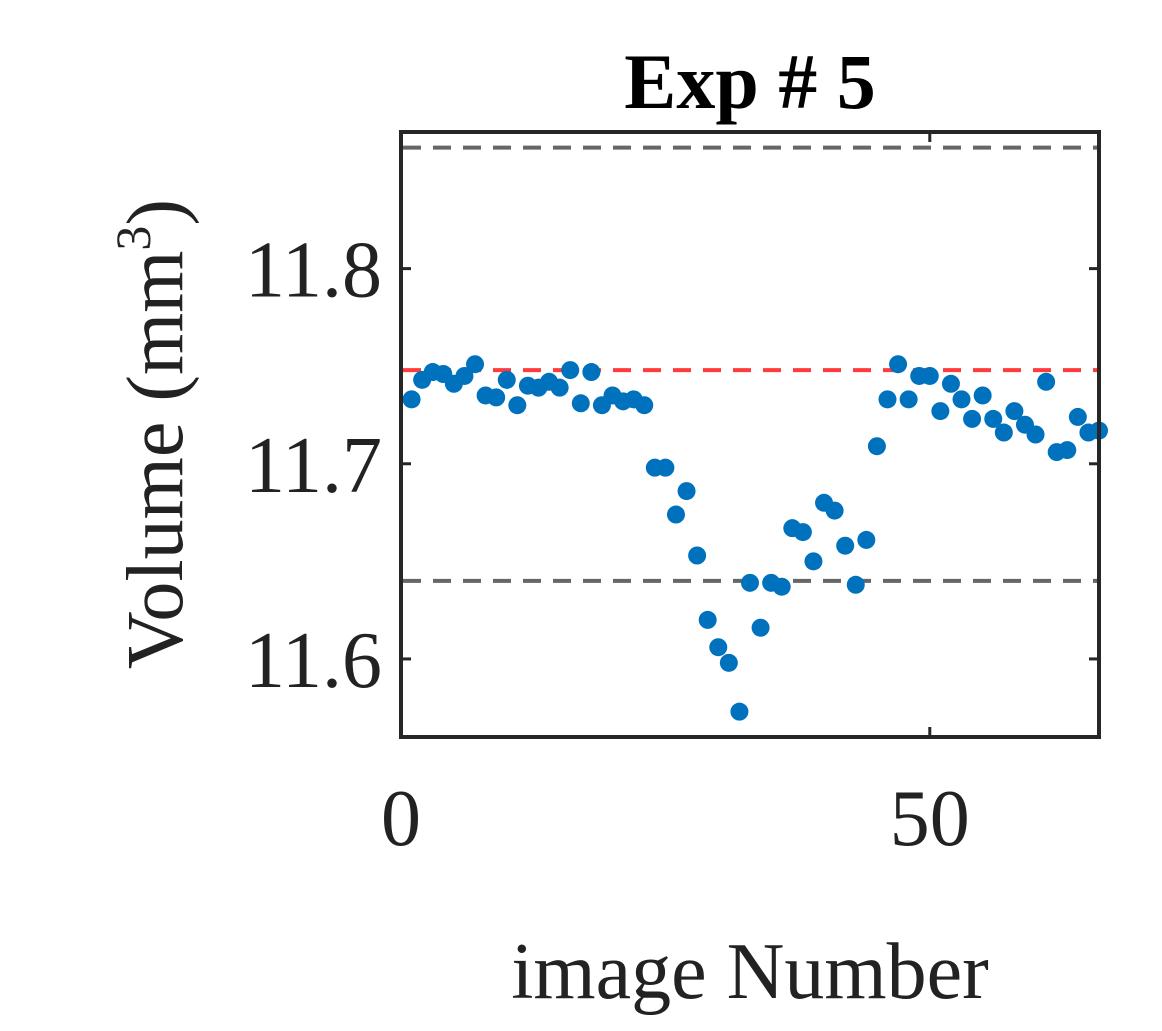 This screenshot has width=1162, height=1031. Describe the element at coordinates (133, 238) in the screenshot. I see `y-axis-label-superscript: 3` at that location.